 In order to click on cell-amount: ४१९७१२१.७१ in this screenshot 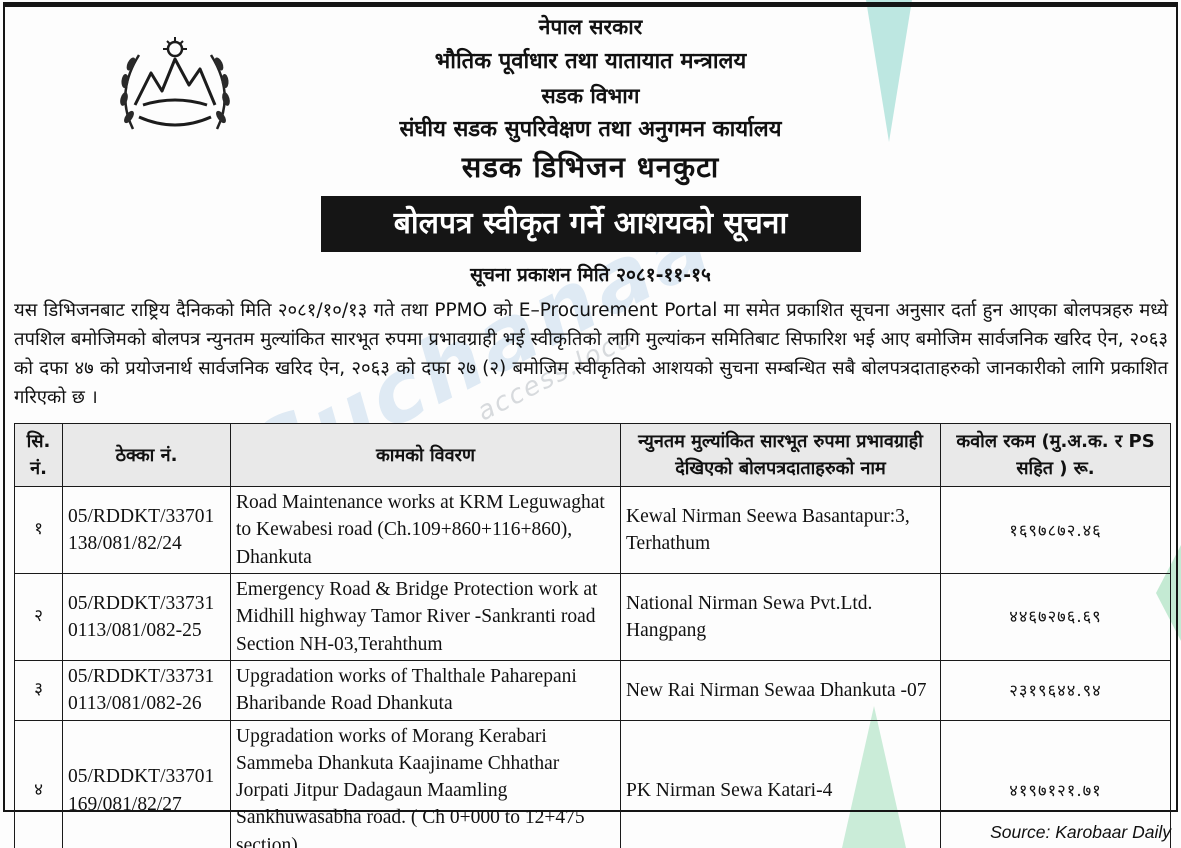, I will do `click(1055, 783)`.